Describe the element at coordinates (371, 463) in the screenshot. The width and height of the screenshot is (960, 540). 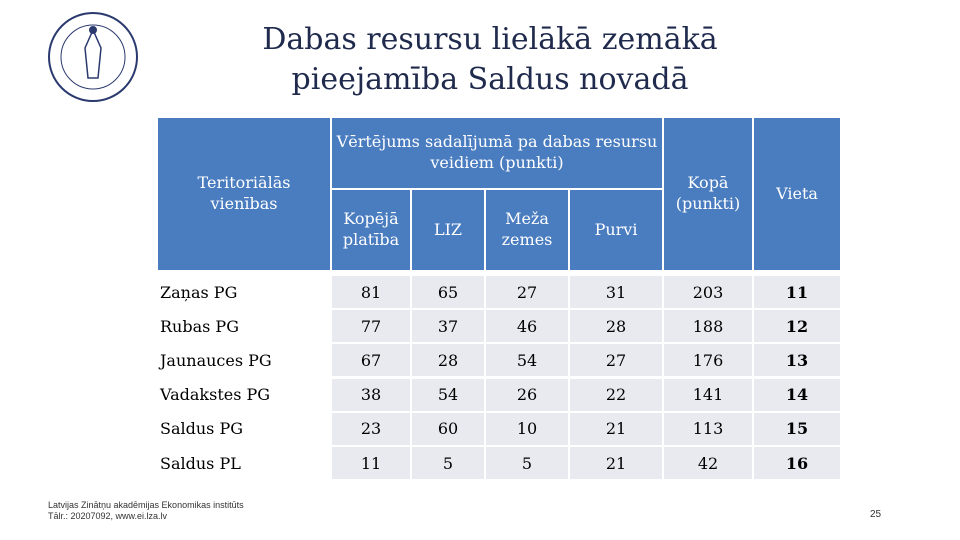
I see `value-cell: 11` at that location.